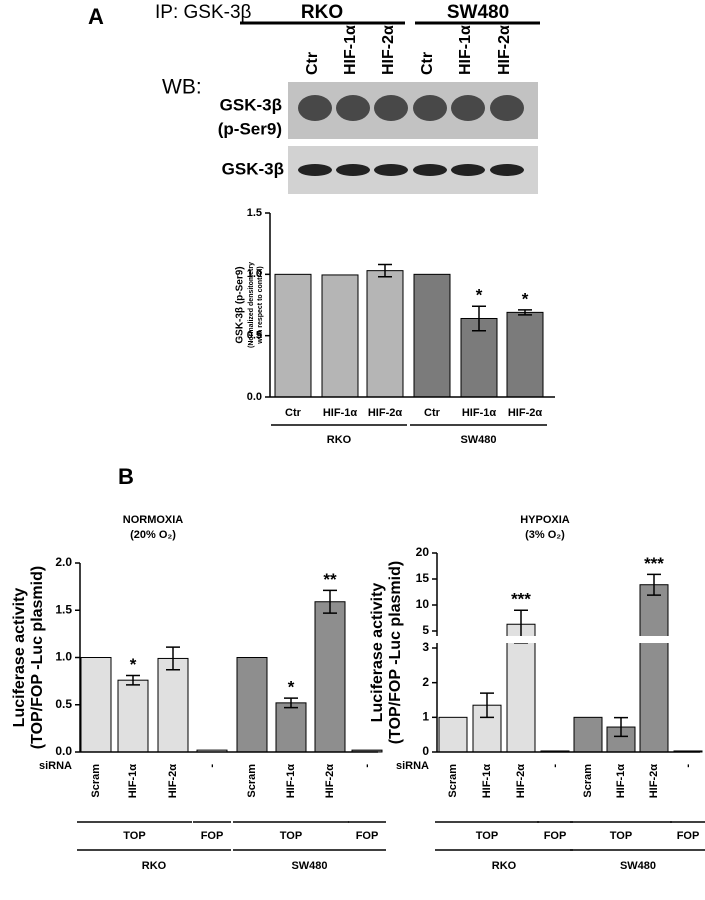 This screenshot has height=900, width=705. What do you see at coordinates (564, 639) in the screenshot?
I see `axis-break` at bounding box center [564, 639].